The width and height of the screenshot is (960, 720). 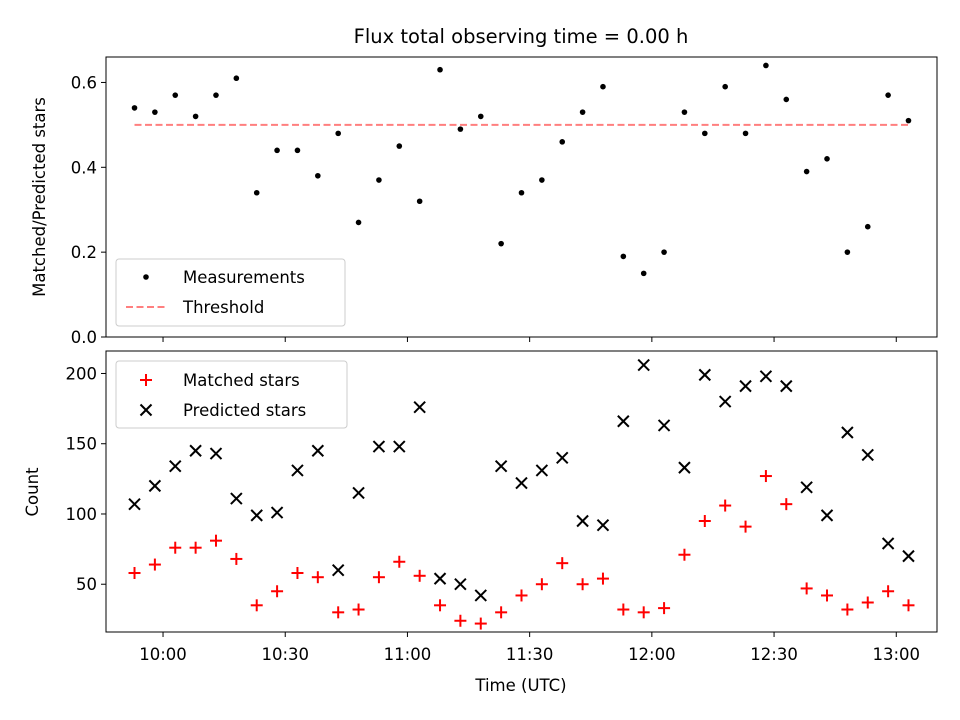 What do you see at coordinates (146, 380) in the screenshot?
I see `legend-matched-marker` at bounding box center [146, 380].